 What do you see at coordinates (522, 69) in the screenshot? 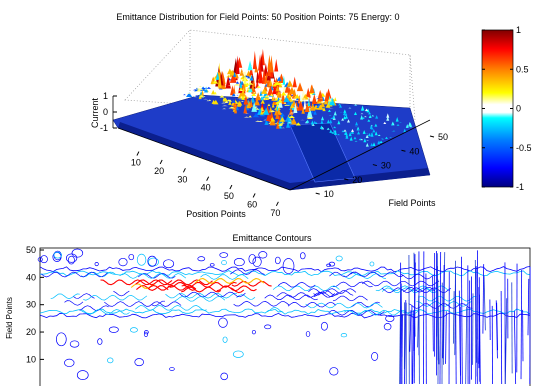
I see `colorbar-tick-label: 0.5` at bounding box center [522, 69].